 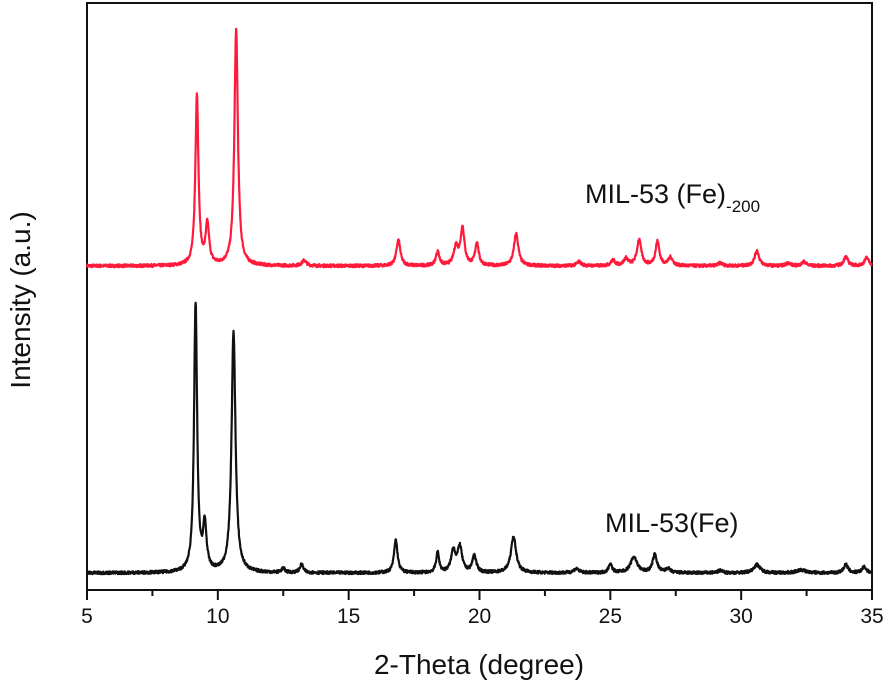 I want to click on y-axis-title: Intensity (a.u.), so click(x=20, y=299).